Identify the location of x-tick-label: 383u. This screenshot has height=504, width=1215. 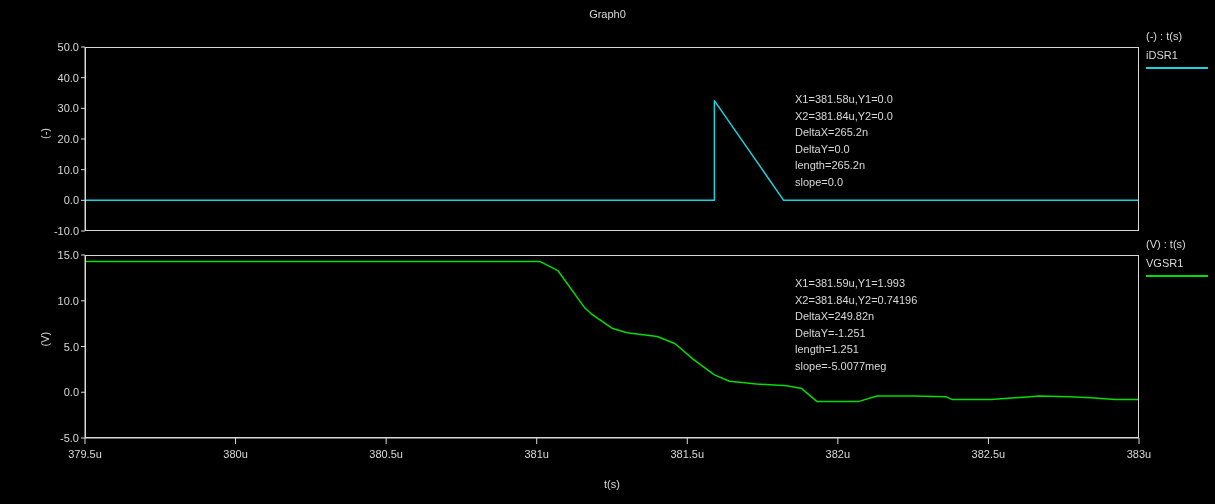
(1139, 454).